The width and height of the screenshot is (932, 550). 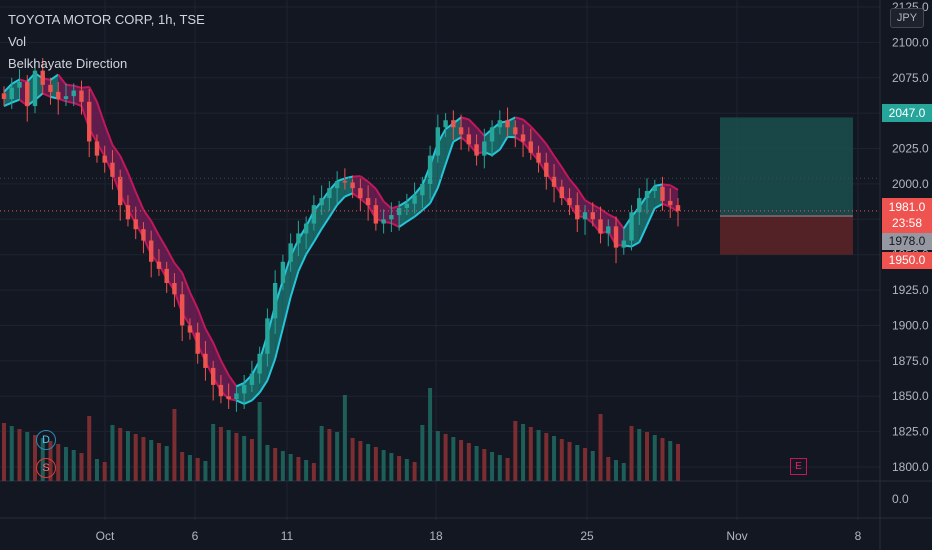 What do you see at coordinates (68, 63) in the screenshot?
I see `indicator-label: Belkhayate Direction` at bounding box center [68, 63].